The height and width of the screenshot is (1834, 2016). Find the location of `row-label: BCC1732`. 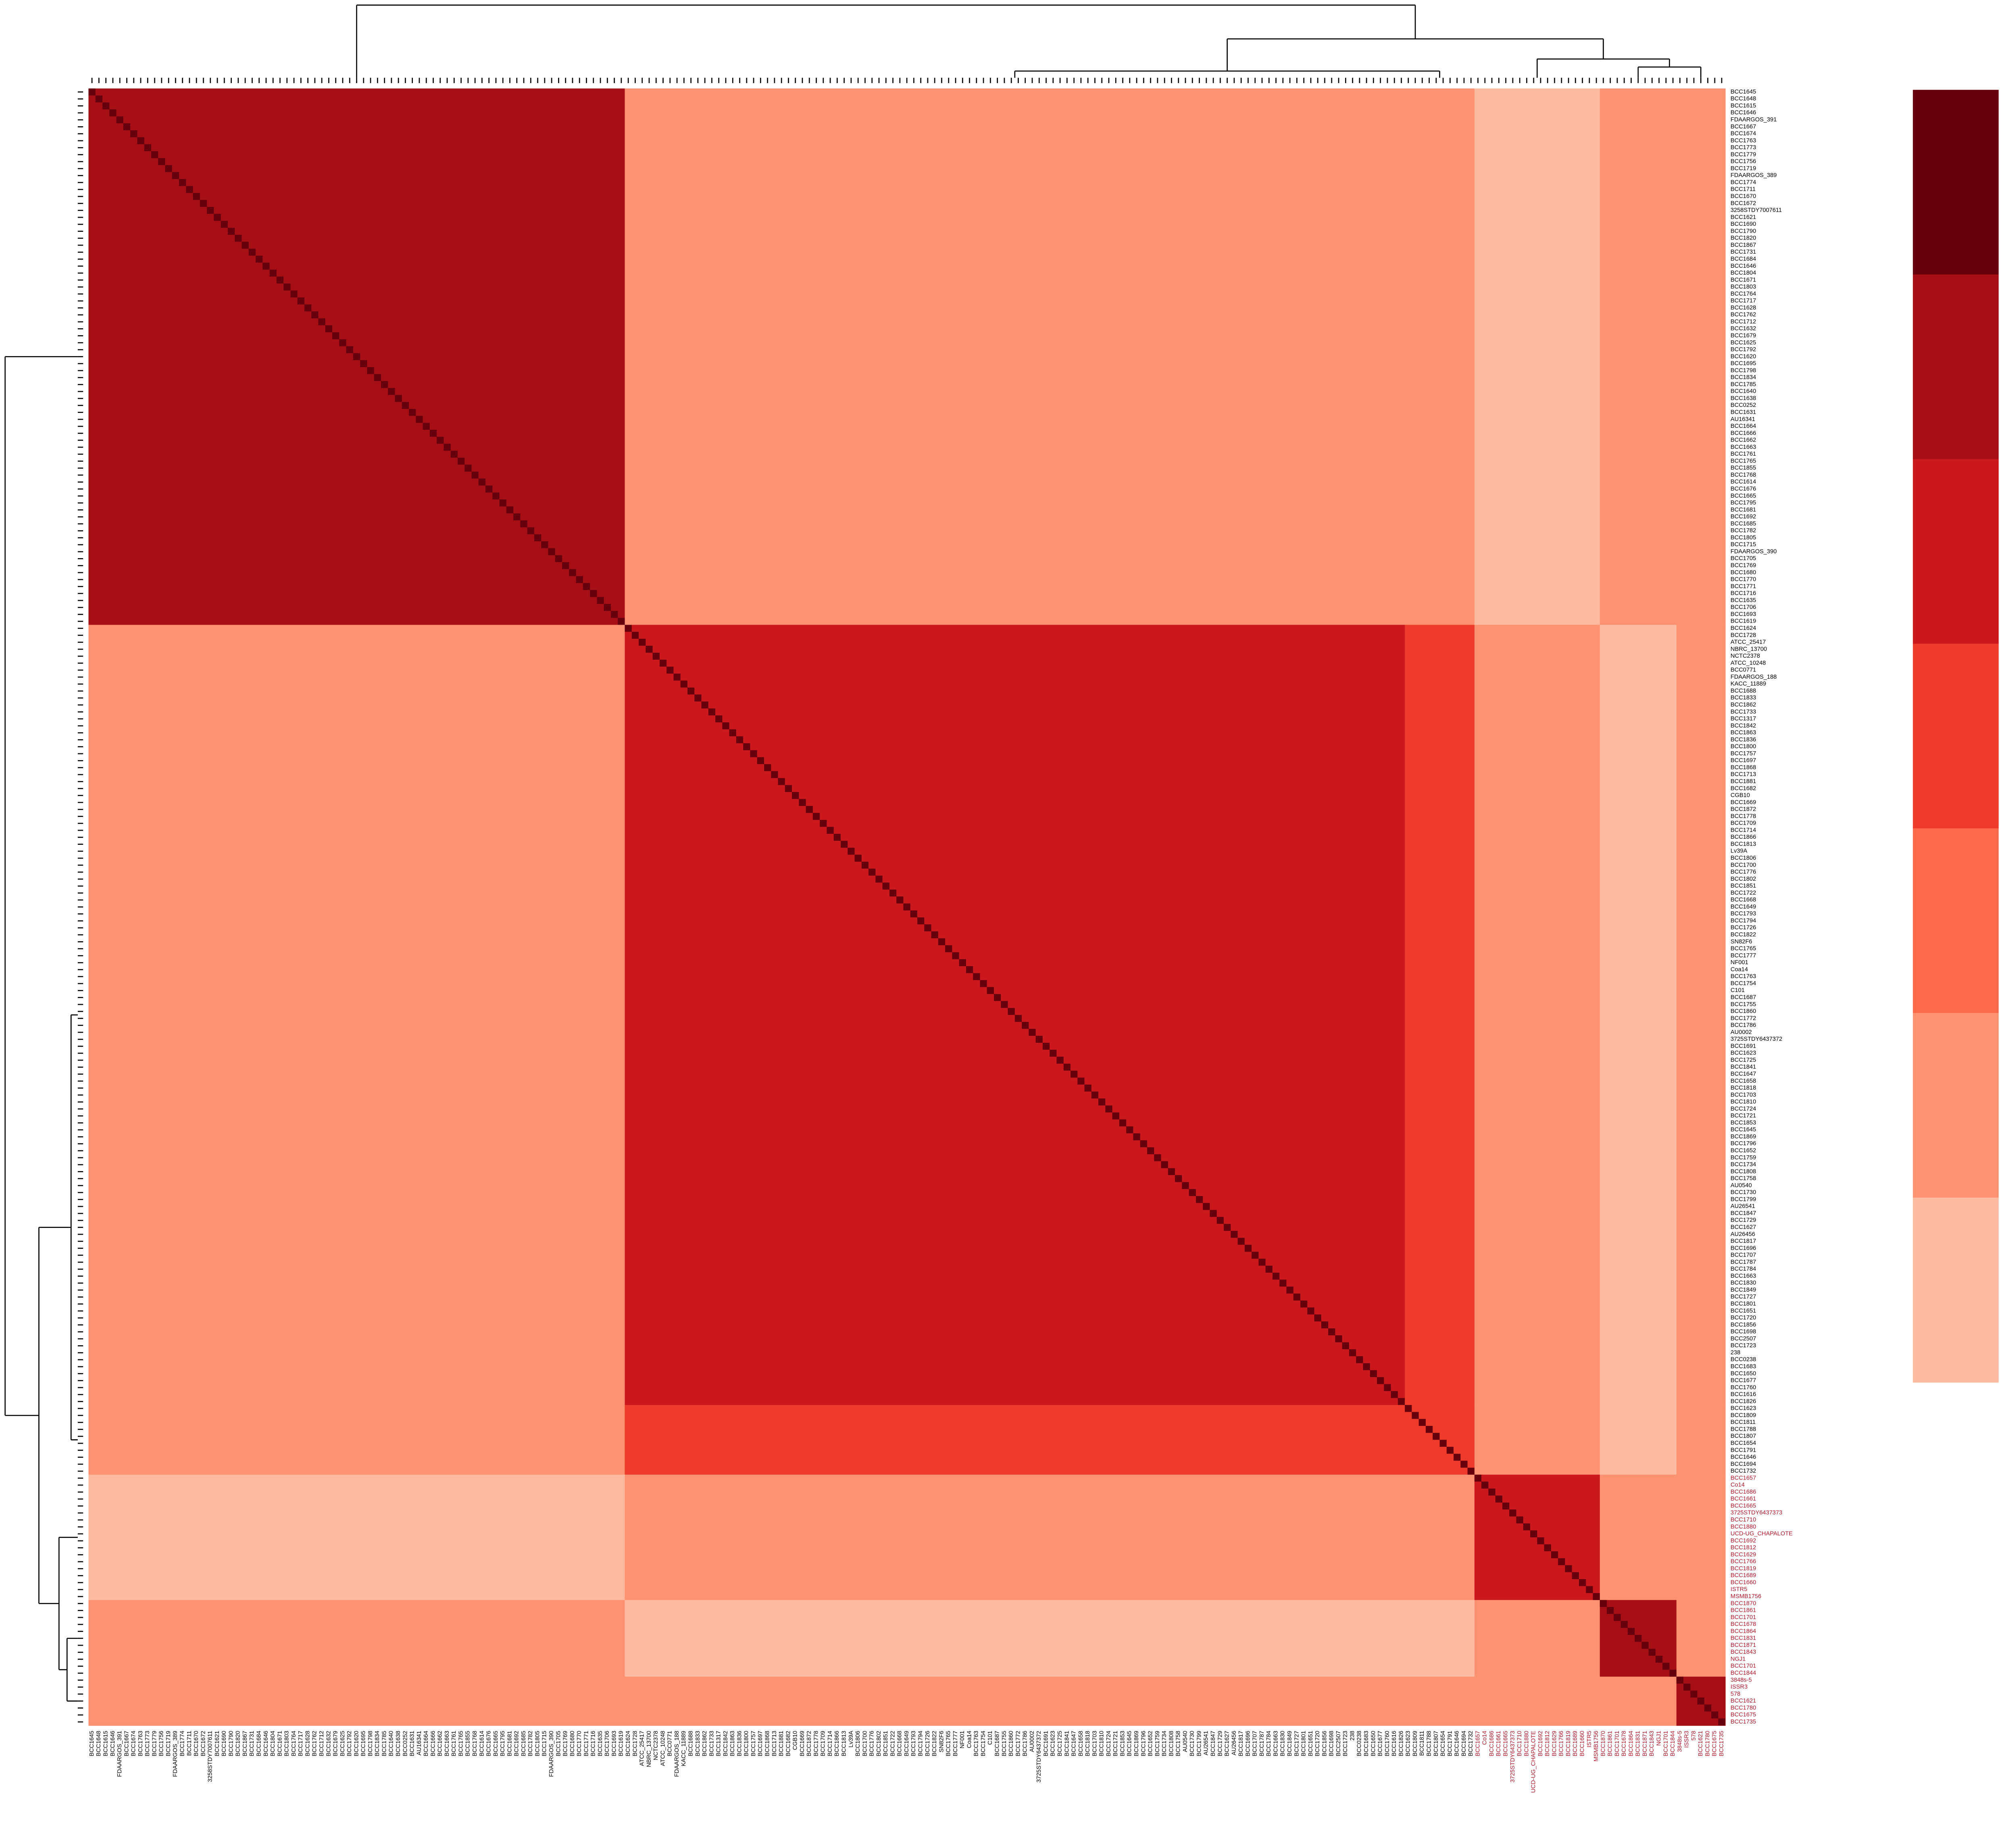

row-label: BCC1732 is located at coordinates (1744, 1471).